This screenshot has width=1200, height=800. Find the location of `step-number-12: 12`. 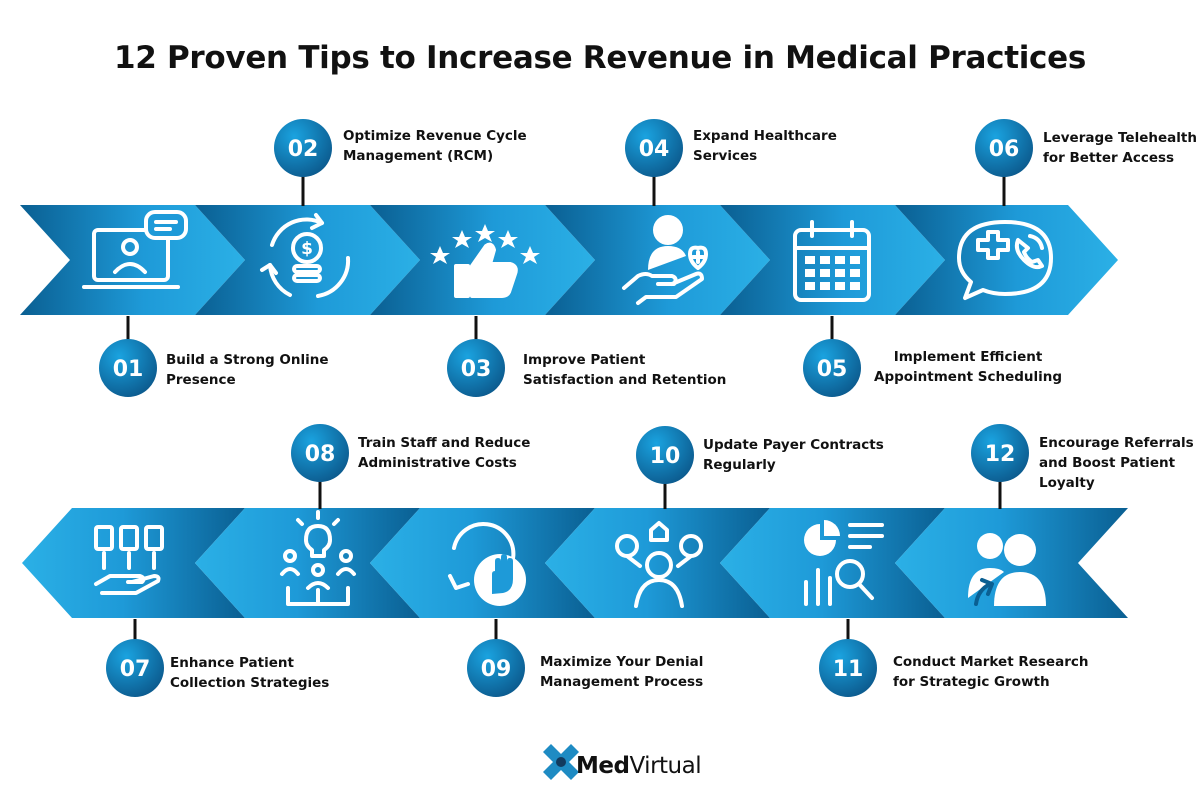

step-number-12: 12 is located at coordinates (1000, 454).